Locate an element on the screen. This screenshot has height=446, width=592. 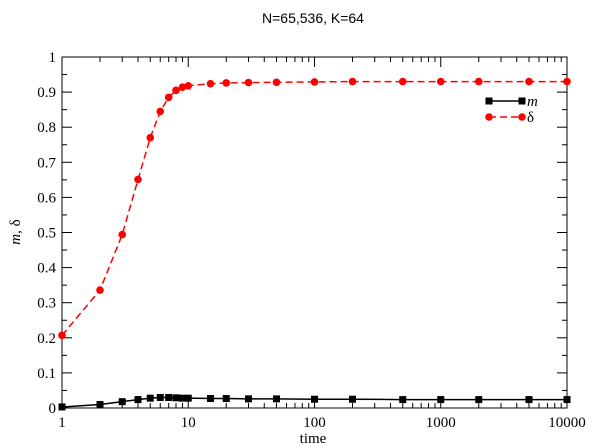
x-tick-label: 1 is located at coordinates (62, 423).